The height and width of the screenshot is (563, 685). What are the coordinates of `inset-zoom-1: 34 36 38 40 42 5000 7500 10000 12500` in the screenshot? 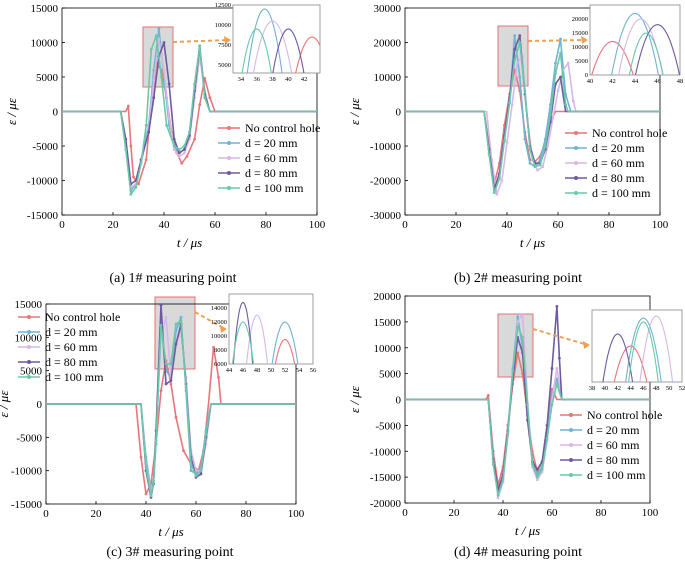 It's located at (268, 42).